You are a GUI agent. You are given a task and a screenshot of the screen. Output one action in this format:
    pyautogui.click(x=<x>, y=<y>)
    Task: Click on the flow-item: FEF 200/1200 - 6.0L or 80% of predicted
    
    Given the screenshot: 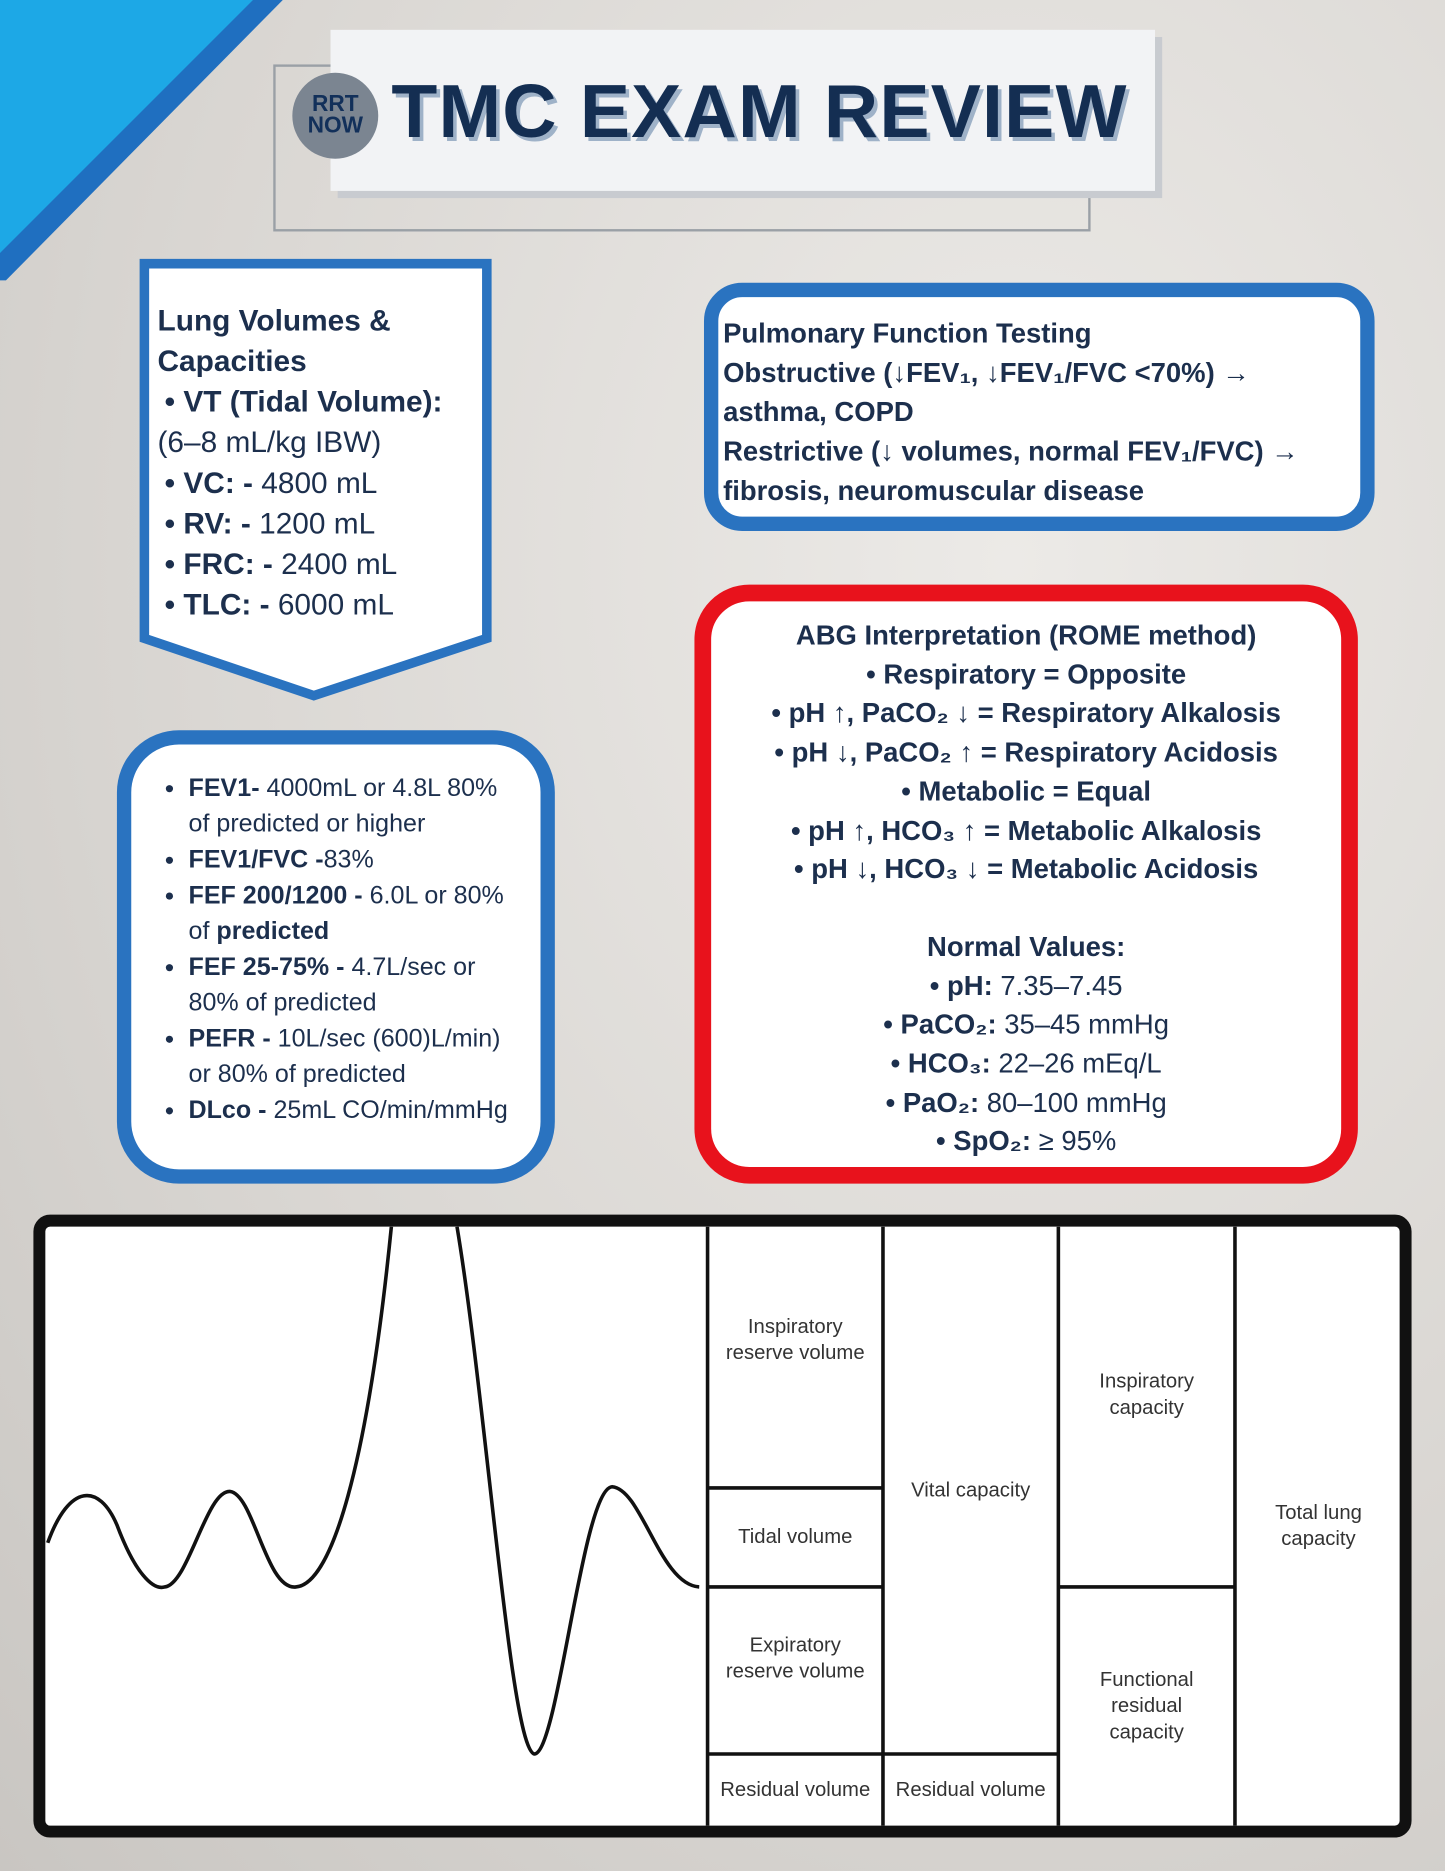 What is the action you would take?
    pyautogui.click(x=356, y=914)
    